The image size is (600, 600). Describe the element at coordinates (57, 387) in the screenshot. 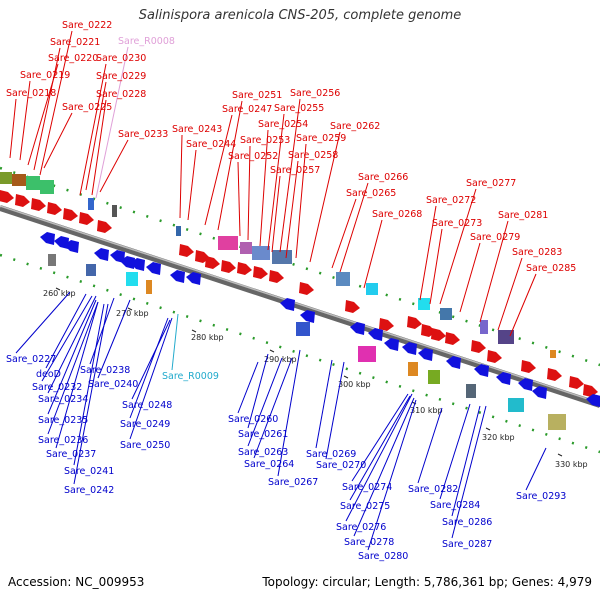

I see `reverse-gene-label: Sare_0232` at that location.